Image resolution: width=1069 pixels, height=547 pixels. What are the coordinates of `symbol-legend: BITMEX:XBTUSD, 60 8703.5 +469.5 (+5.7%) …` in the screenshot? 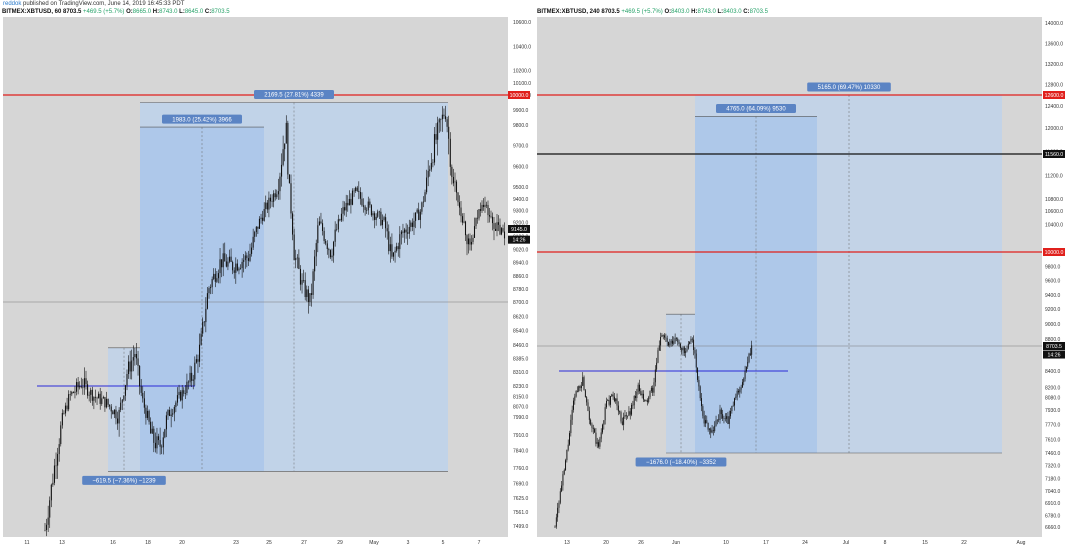 It's located at (116, 12).